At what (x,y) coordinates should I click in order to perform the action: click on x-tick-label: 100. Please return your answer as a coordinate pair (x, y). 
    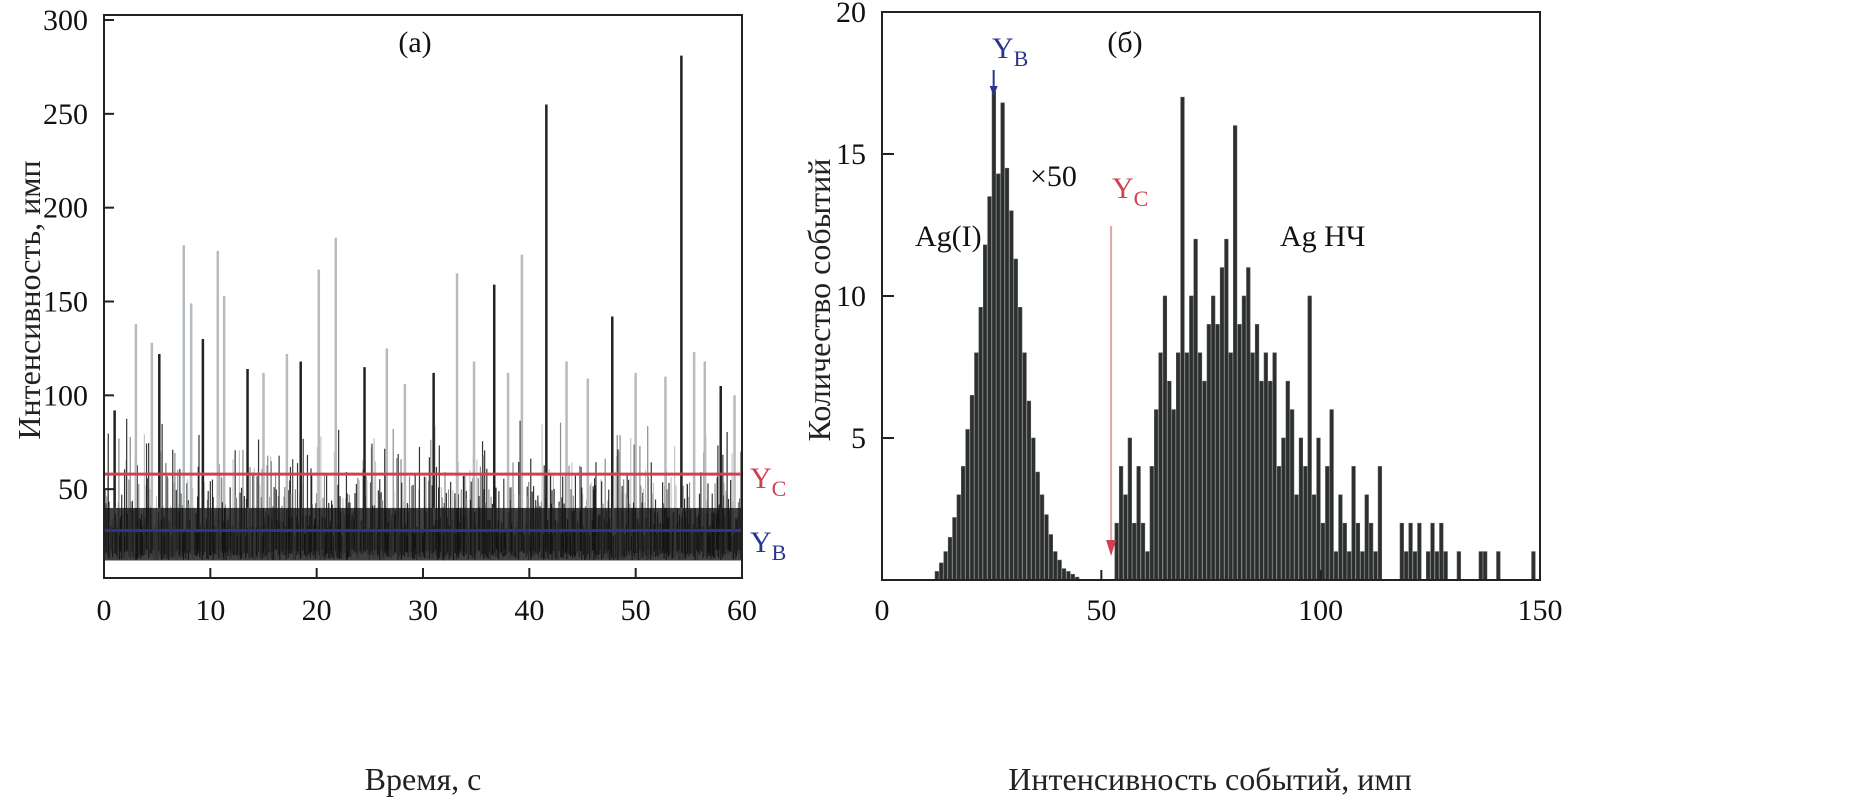
    Looking at the image, I should click on (1320, 610).